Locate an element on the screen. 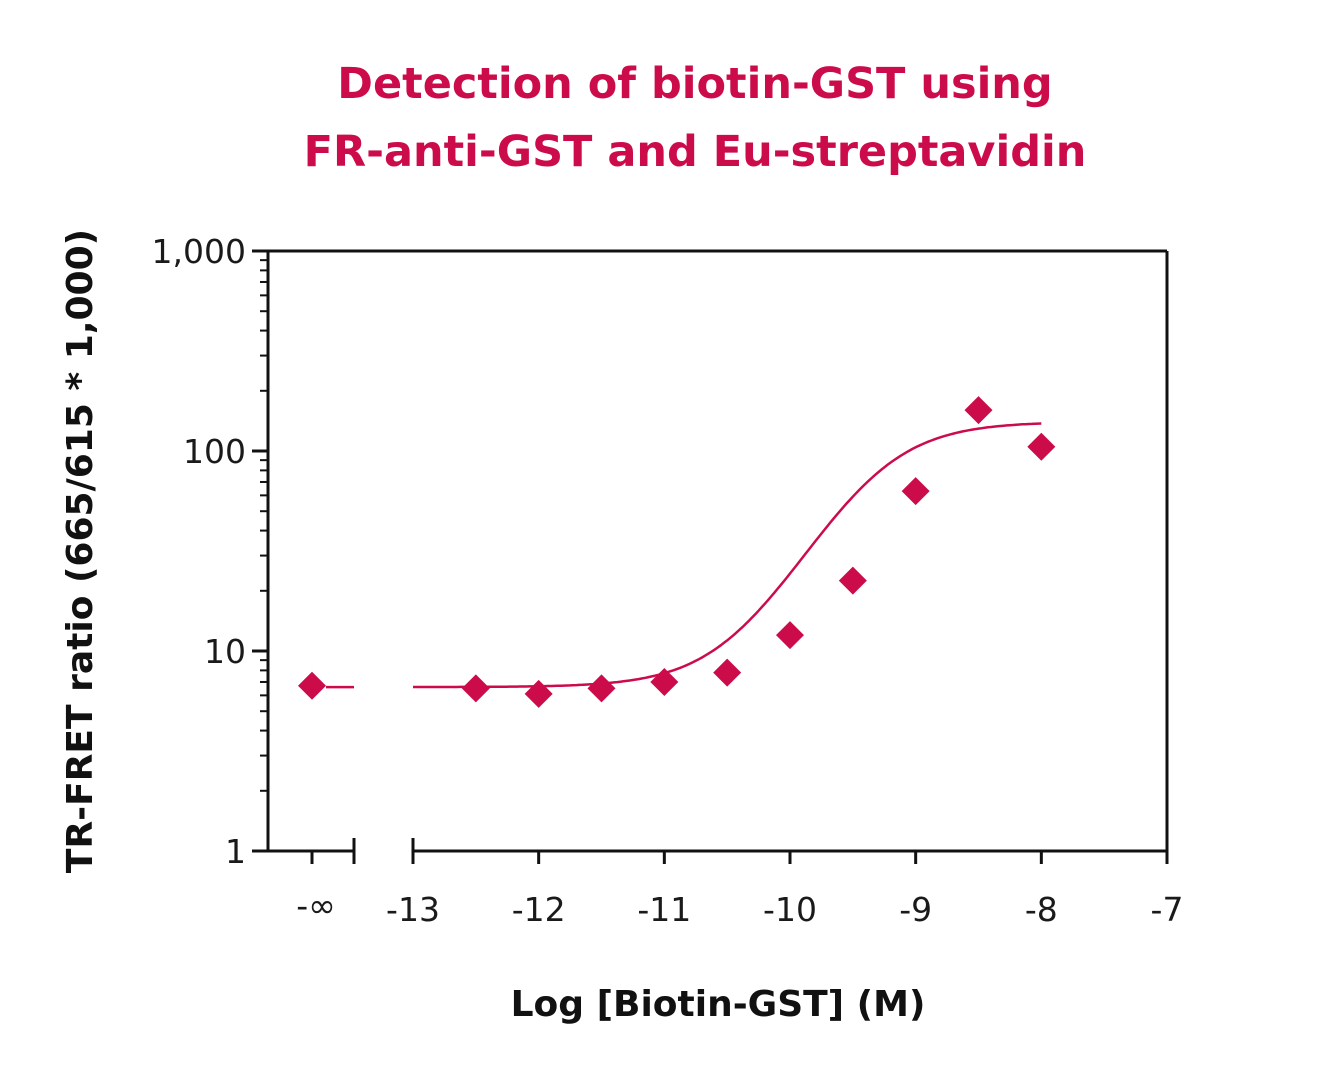  x-tick-label: -13 is located at coordinates (413, 909).